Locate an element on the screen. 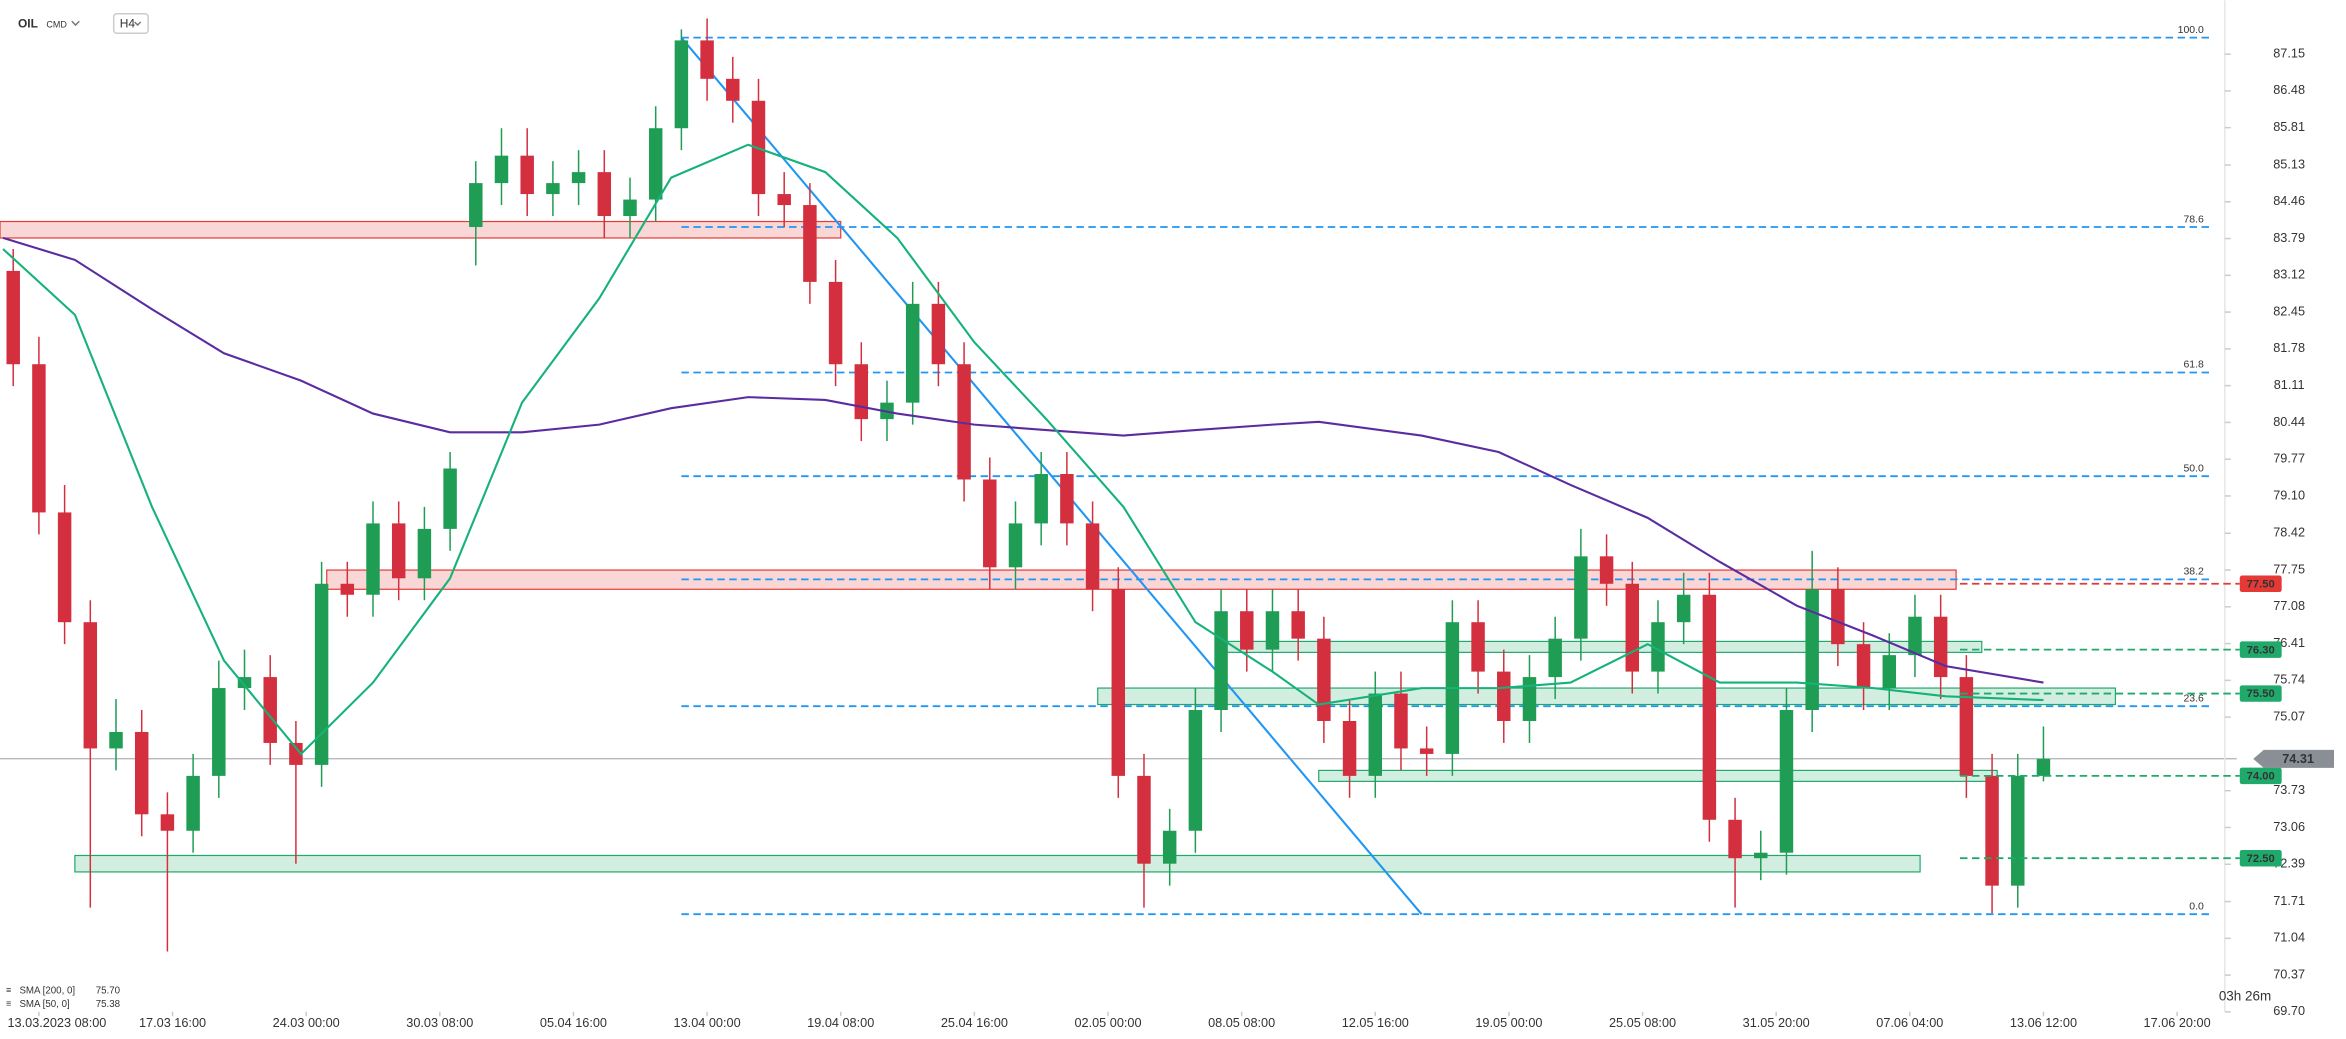  y-tick-label: 85.81 is located at coordinates (2289, 126).